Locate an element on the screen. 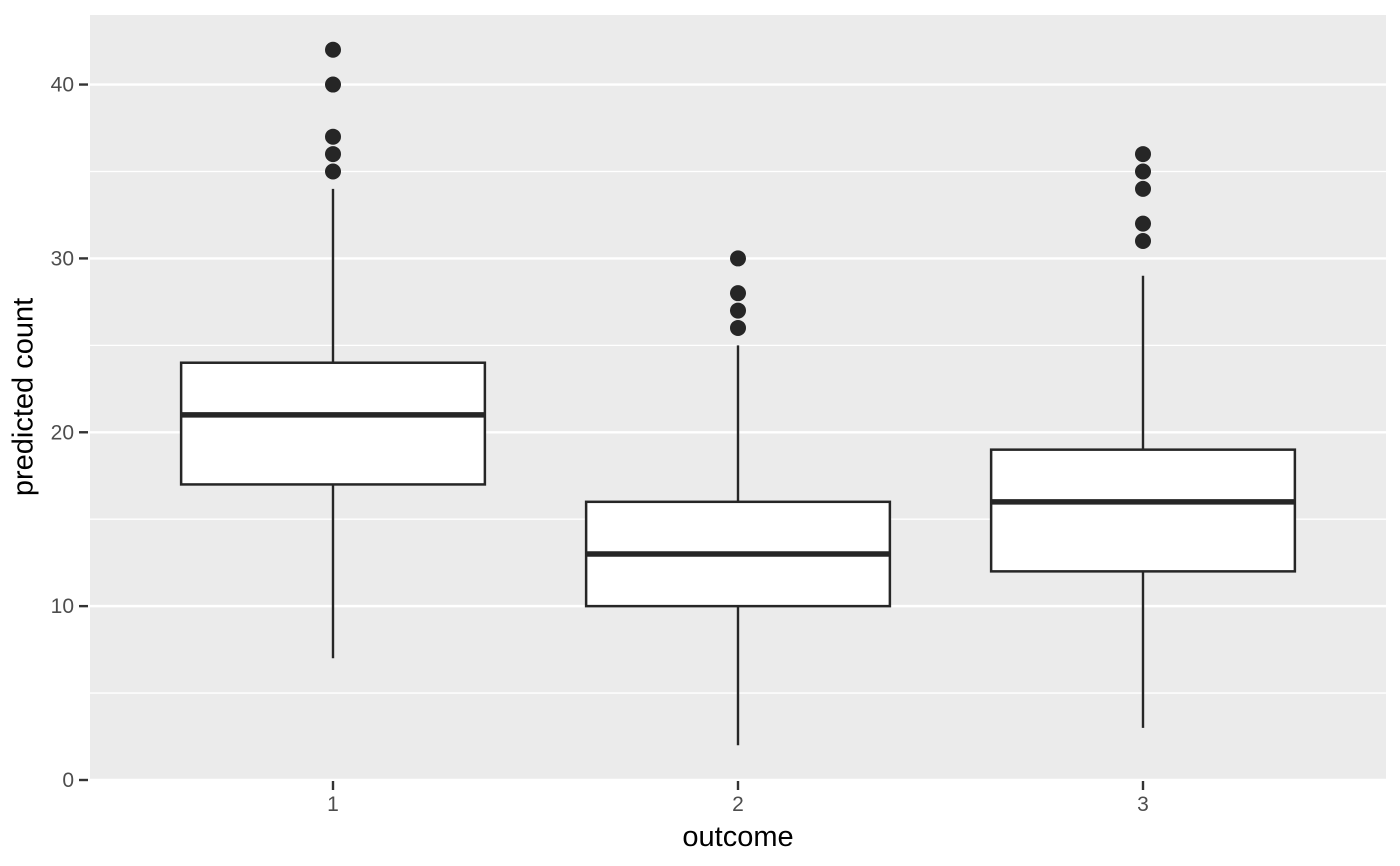  x-axis-title: outcome is located at coordinates (738, 837).